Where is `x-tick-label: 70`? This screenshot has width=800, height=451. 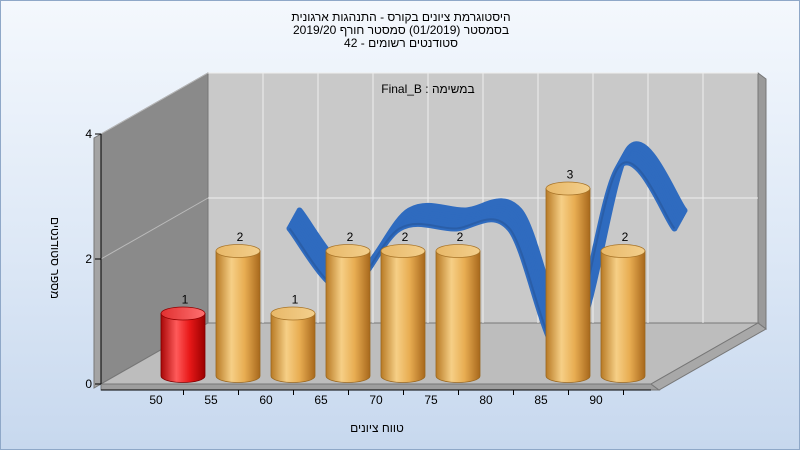 x-tick-label: 70 is located at coordinates (376, 400).